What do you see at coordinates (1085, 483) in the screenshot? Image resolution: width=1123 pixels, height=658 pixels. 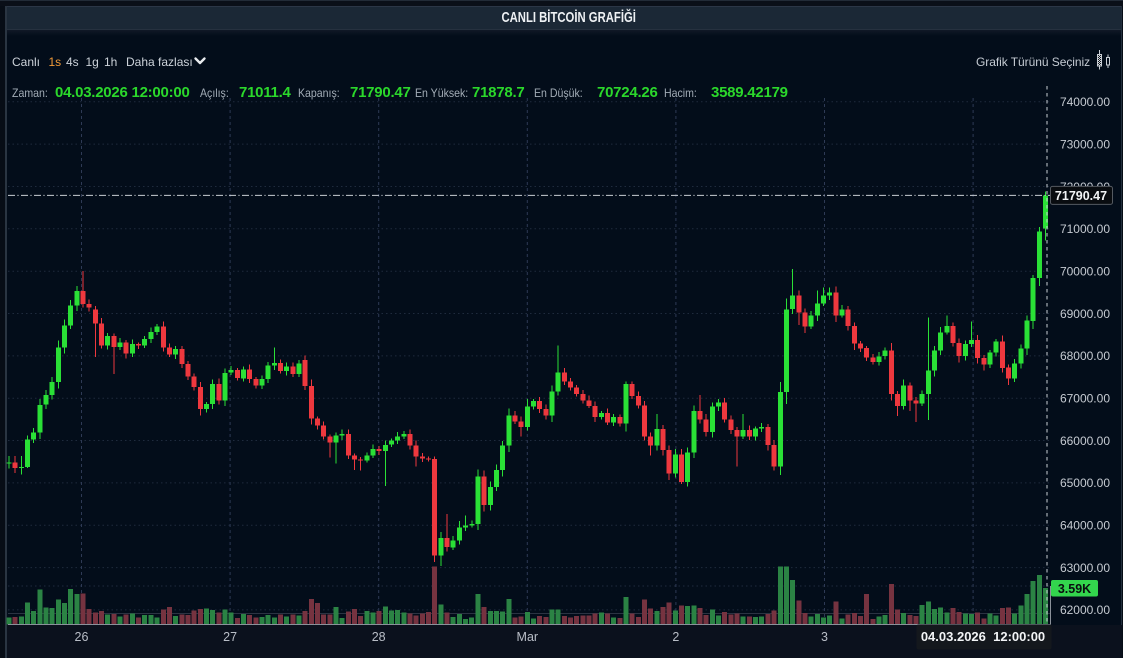 I see `svg-text: 65000.00` at bounding box center [1085, 483].